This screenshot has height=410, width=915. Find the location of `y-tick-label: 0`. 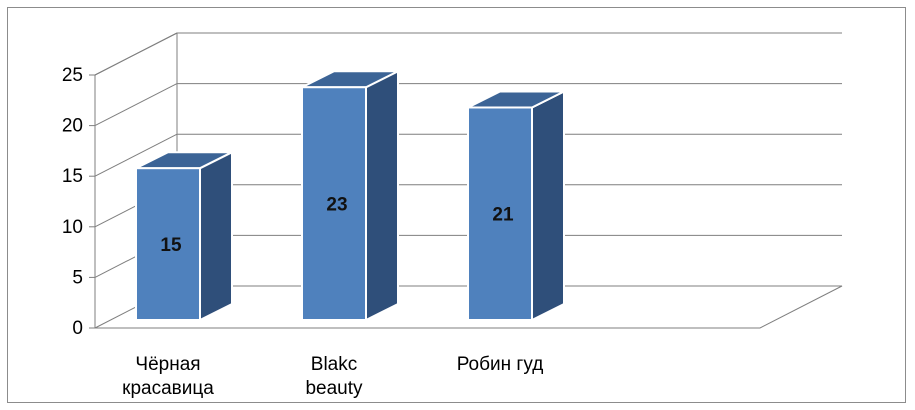

y-tick-label: 0 is located at coordinates (77, 328).